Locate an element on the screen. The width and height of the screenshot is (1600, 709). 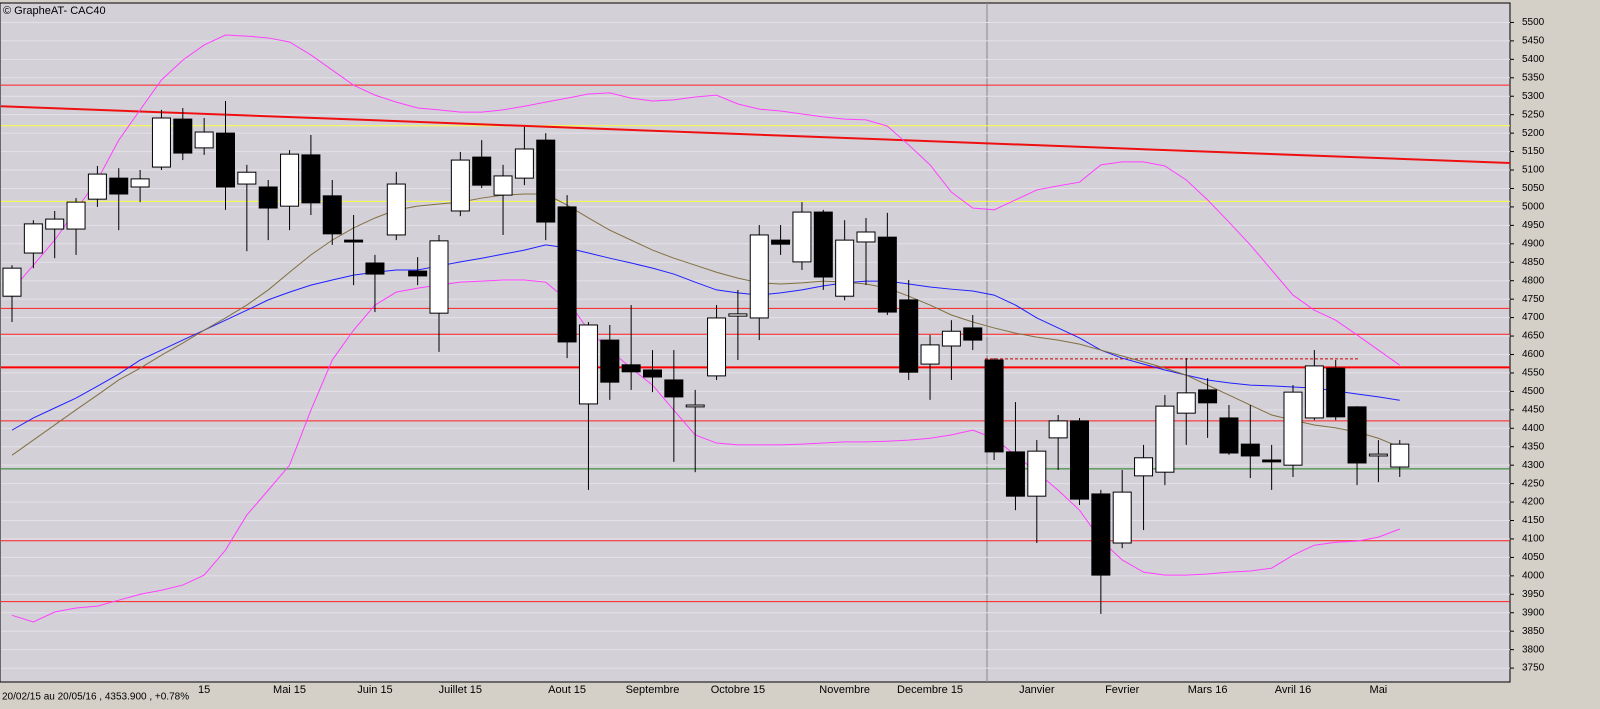
y-tick-label: 5500 is located at coordinates (1533, 22).